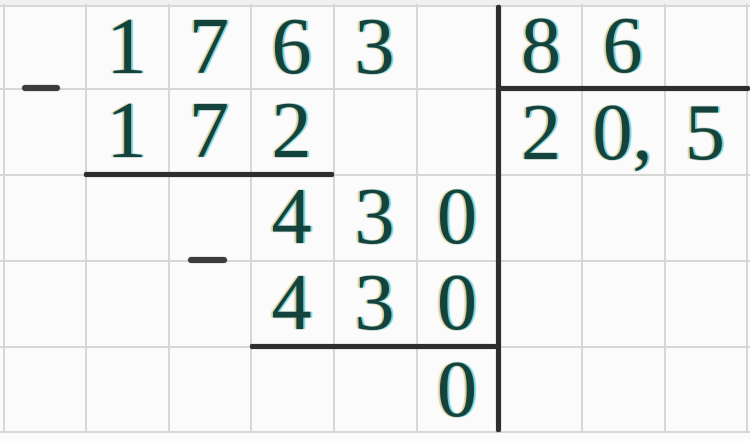 The width and height of the screenshot is (750, 441). Describe the element at coordinates (498, 218) in the screenshot. I see `division-vertical-bar` at that location.